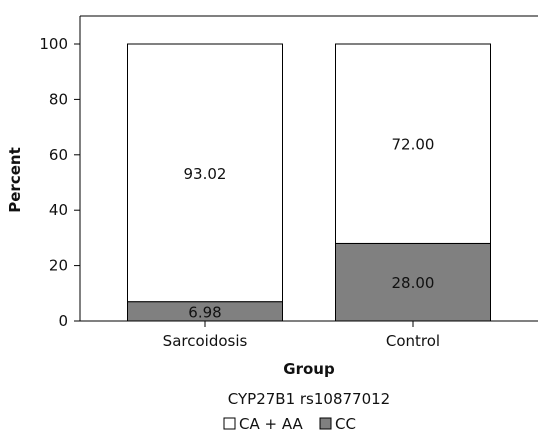 The height and width of the screenshot is (432, 538). Describe the element at coordinates (53, 44) in the screenshot. I see `y-tick-label: 100` at that location.